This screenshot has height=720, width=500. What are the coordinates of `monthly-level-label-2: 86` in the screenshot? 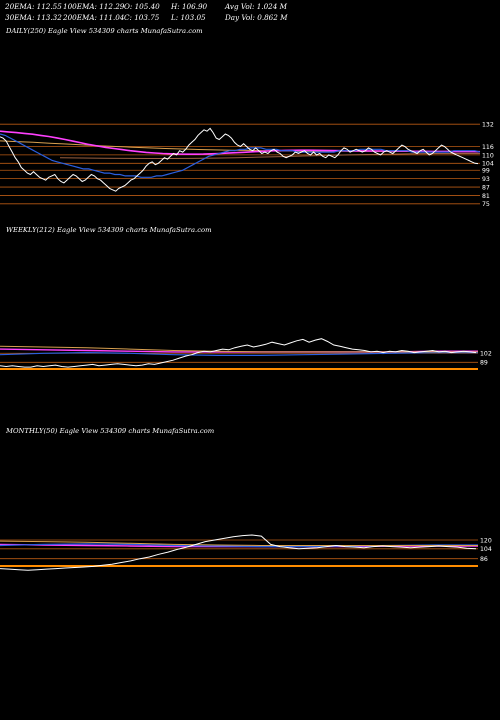 It's located at (484, 559).